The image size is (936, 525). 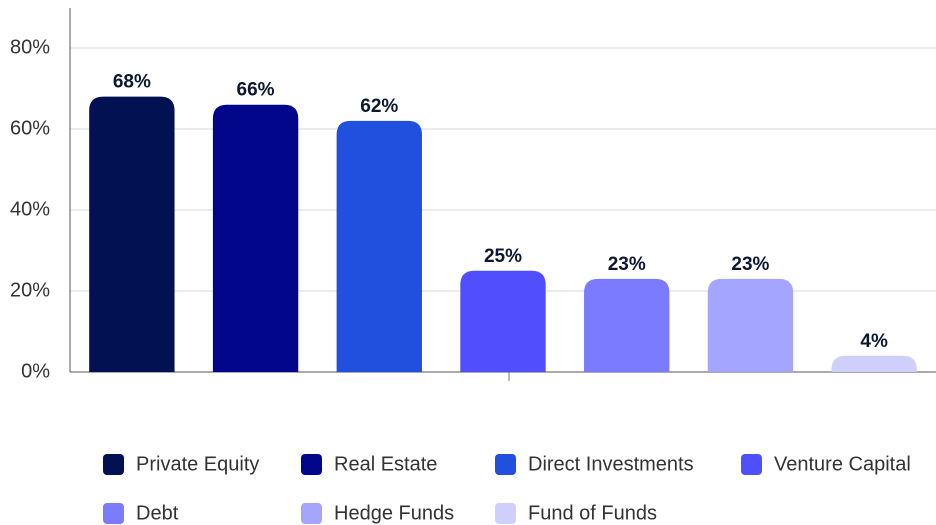 I want to click on legend-label: Real Estate, so click(x=385, y=464).